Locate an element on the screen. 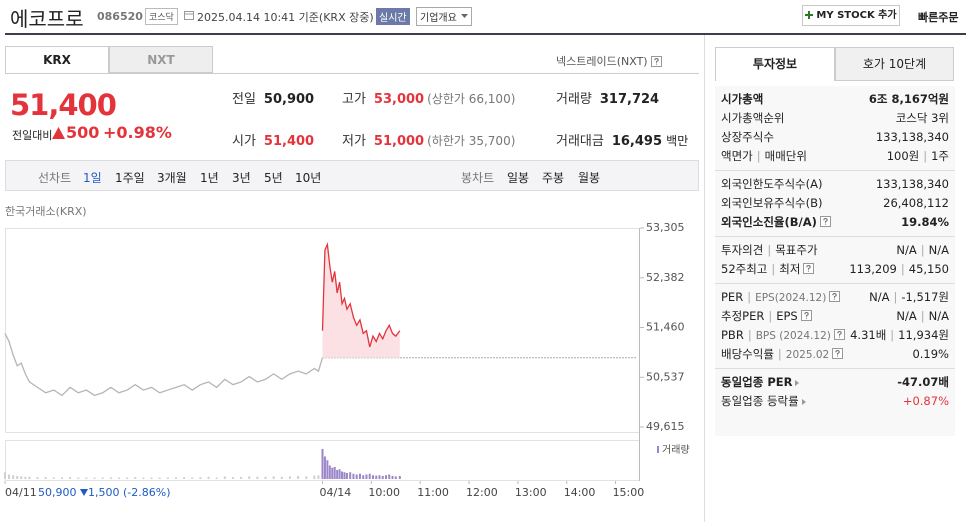 The image size is (967, 522). info-value: -47.07배 is located at coordinates (923, 382).